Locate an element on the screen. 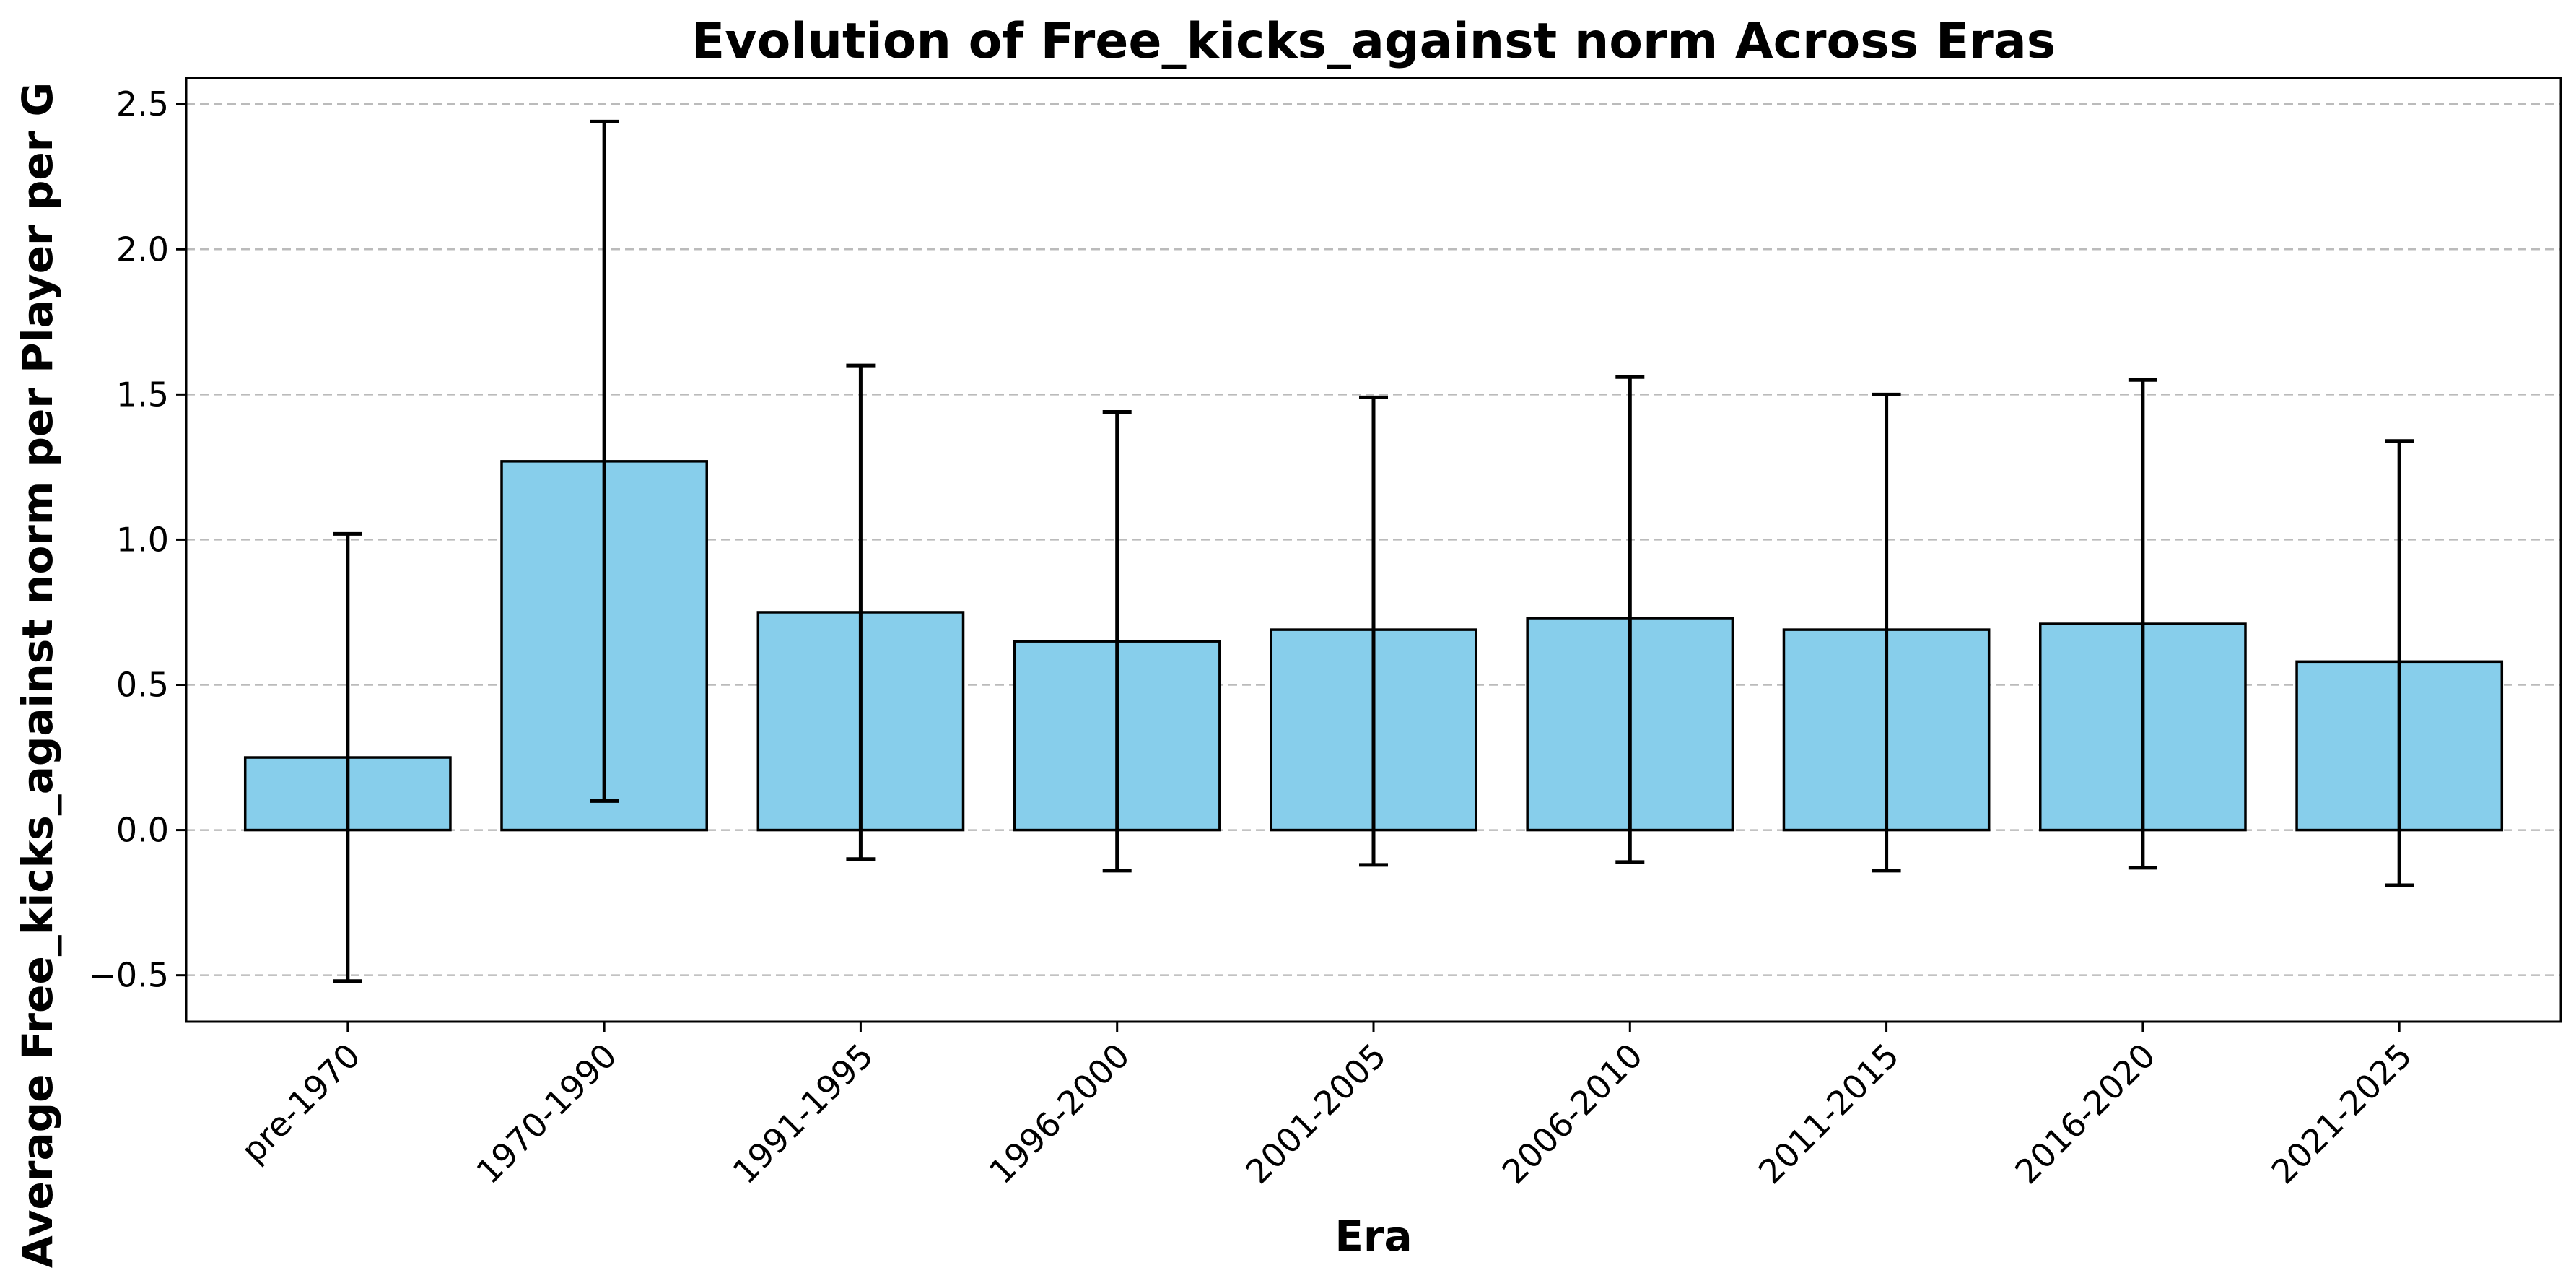 Image resolution: width=2576 pixels, height=1278 pixels. y-tick-label: 1.5 is located at coordinates (142, 395).